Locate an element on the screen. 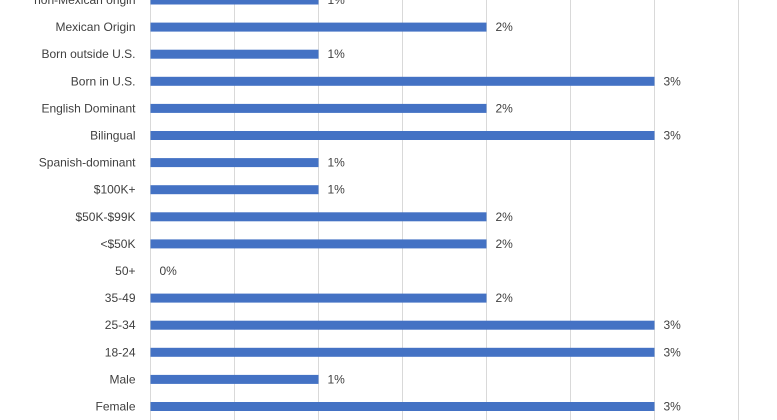 The image size is (777, 420). data-label: 0% is located at coordinates (169, 271).